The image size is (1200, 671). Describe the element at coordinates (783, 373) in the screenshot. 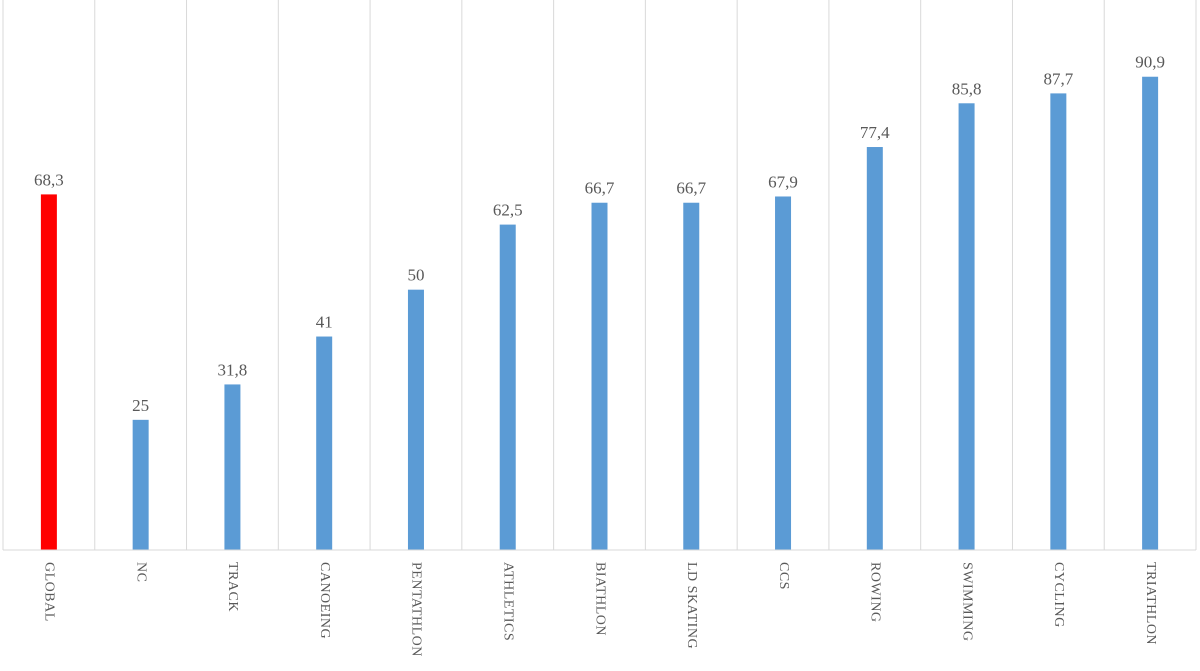

I see `bar-ccs` at that location.